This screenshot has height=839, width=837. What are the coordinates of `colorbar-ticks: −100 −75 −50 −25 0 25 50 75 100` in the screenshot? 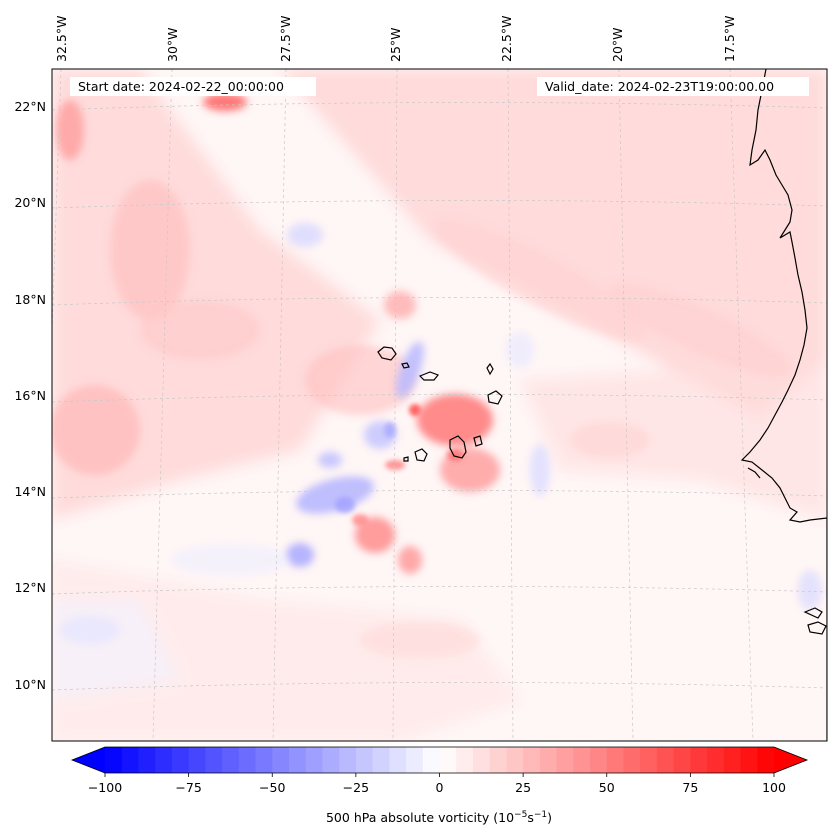 It's located at (437, 784).